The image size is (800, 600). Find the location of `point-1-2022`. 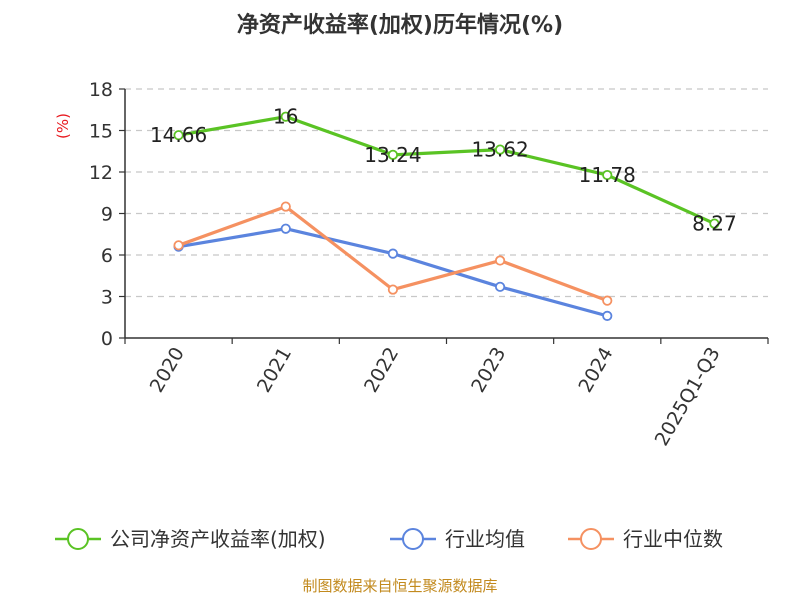

point-1-2022 is located at coordinates (393, 253).